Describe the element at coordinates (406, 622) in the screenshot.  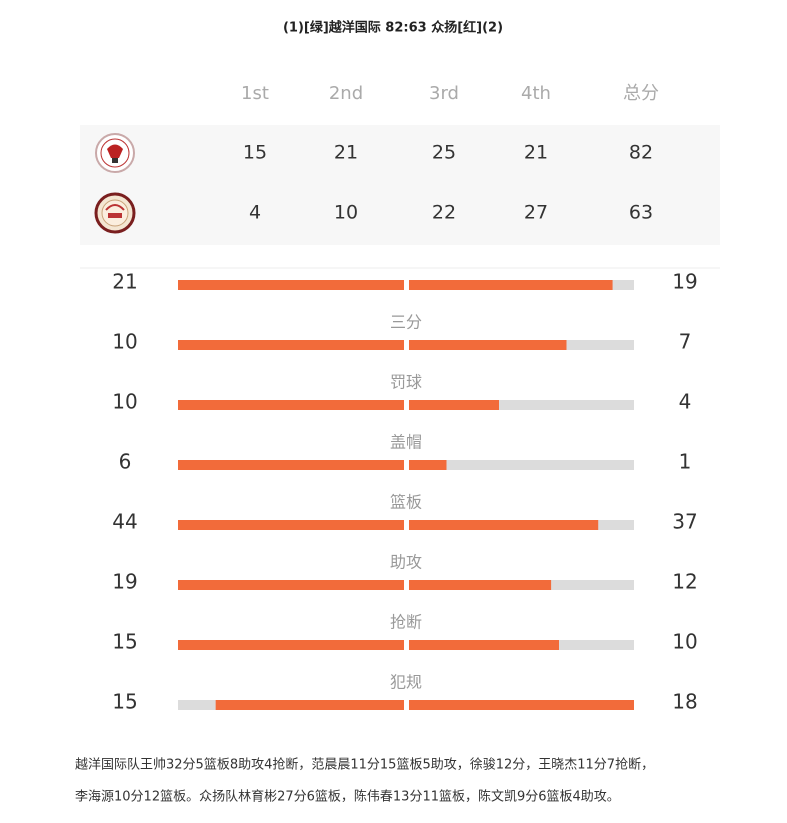
I see `stat-label: 抢断` at that location.